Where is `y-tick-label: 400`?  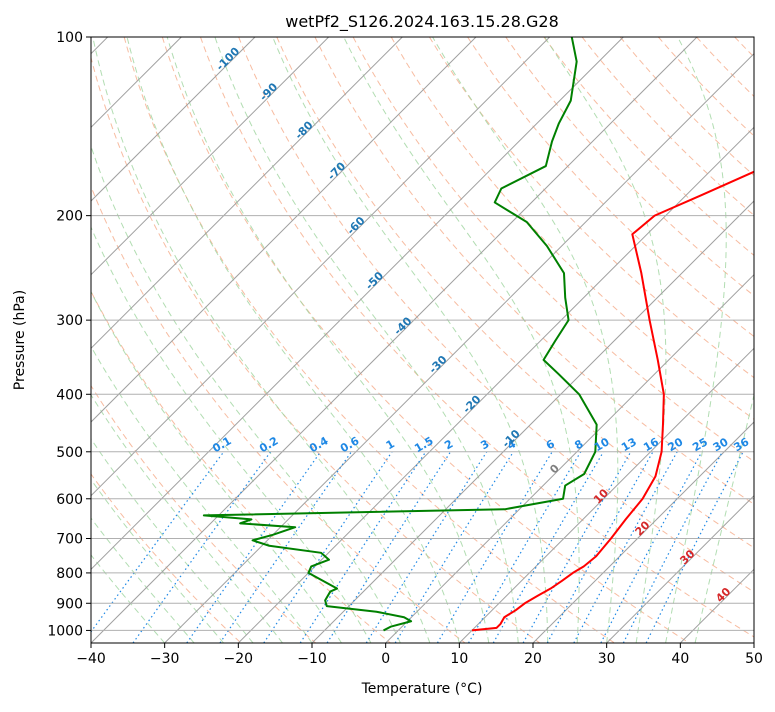 y-tick-label: 400 is located at coordinates (69, 395).